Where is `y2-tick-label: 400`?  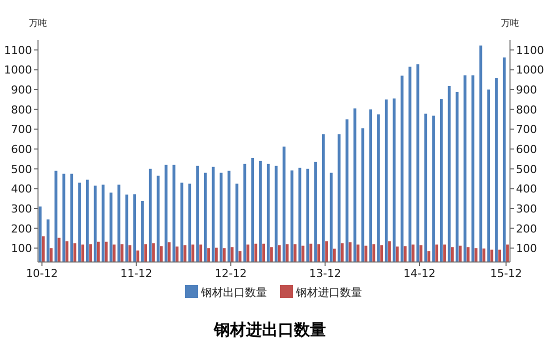
y2-tick-label: 400 is located at coordinates (526, 189).